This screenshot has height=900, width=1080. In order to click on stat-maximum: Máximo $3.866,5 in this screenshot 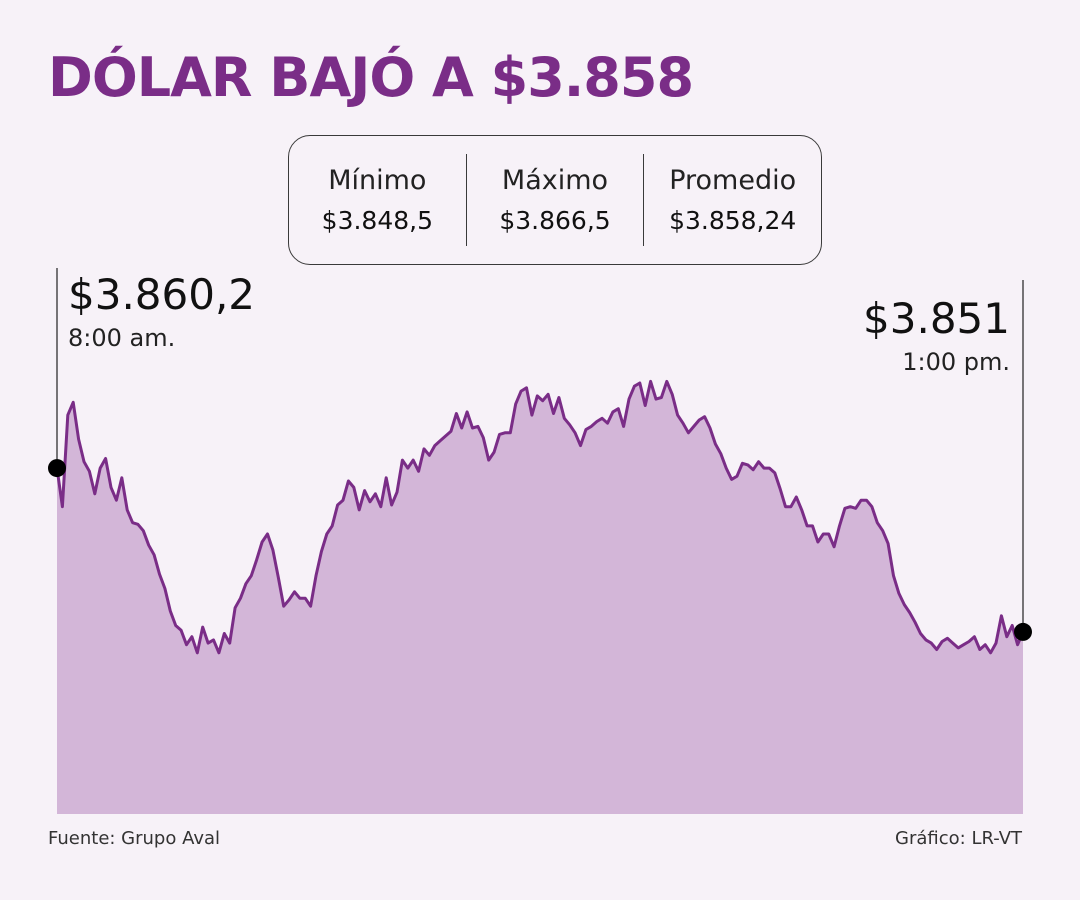, I will do `click(554, 200)`.